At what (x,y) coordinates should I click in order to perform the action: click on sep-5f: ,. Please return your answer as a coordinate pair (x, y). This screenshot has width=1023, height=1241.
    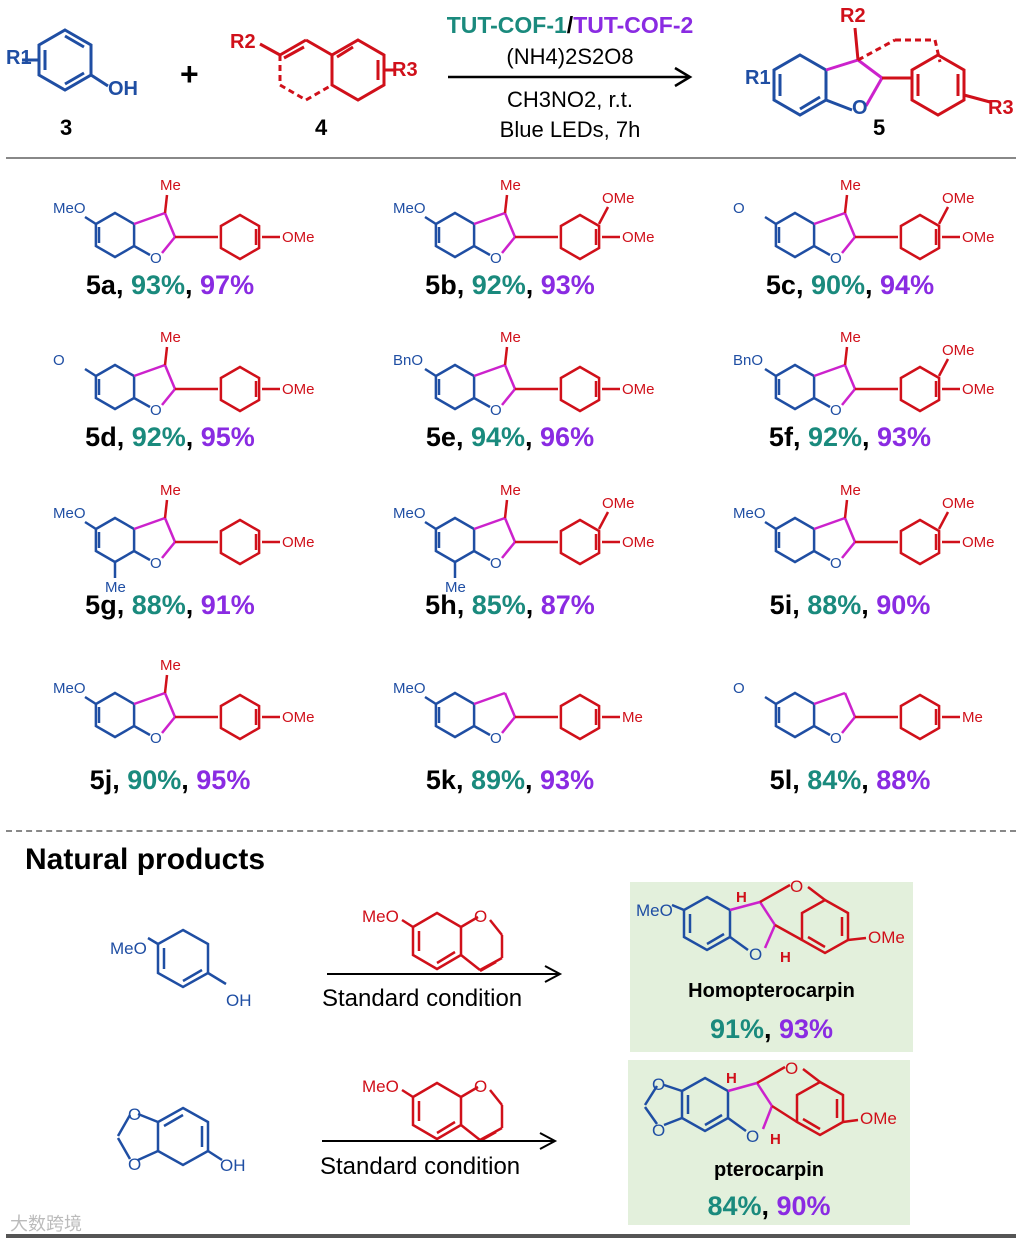
    Looking at the image, I should click on (800, 437).